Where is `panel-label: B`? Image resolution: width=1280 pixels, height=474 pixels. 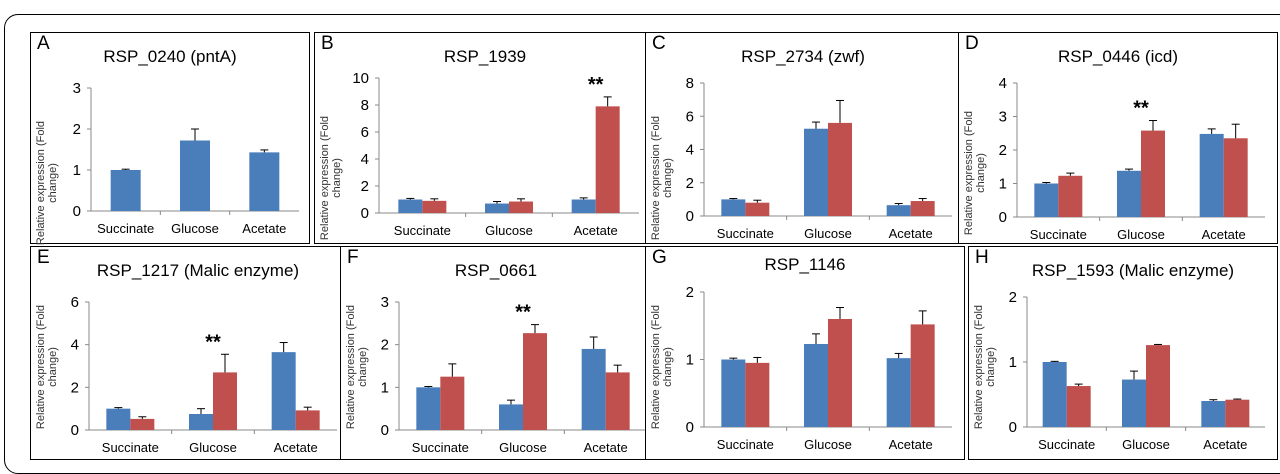
panel-label: B is located at coordinates (327, 43).